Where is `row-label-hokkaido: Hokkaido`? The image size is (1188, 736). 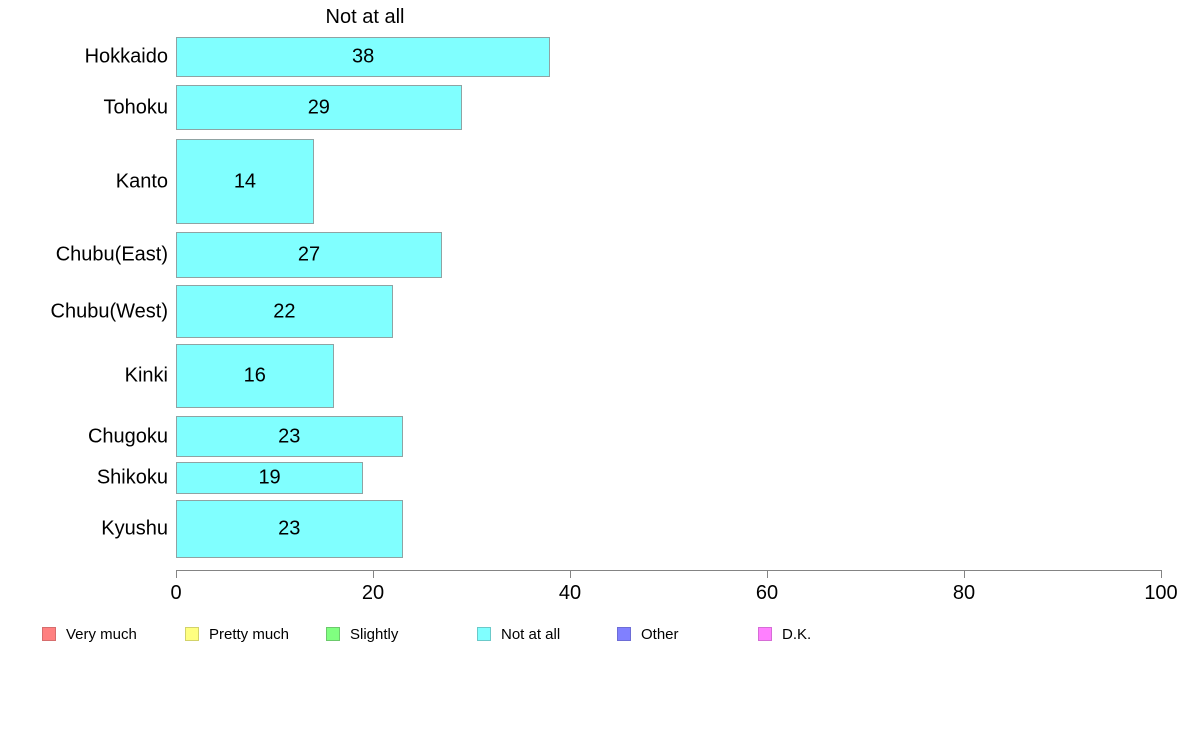
row-label-hokkaido: Hokkaido is located at coordinates (126, 56).